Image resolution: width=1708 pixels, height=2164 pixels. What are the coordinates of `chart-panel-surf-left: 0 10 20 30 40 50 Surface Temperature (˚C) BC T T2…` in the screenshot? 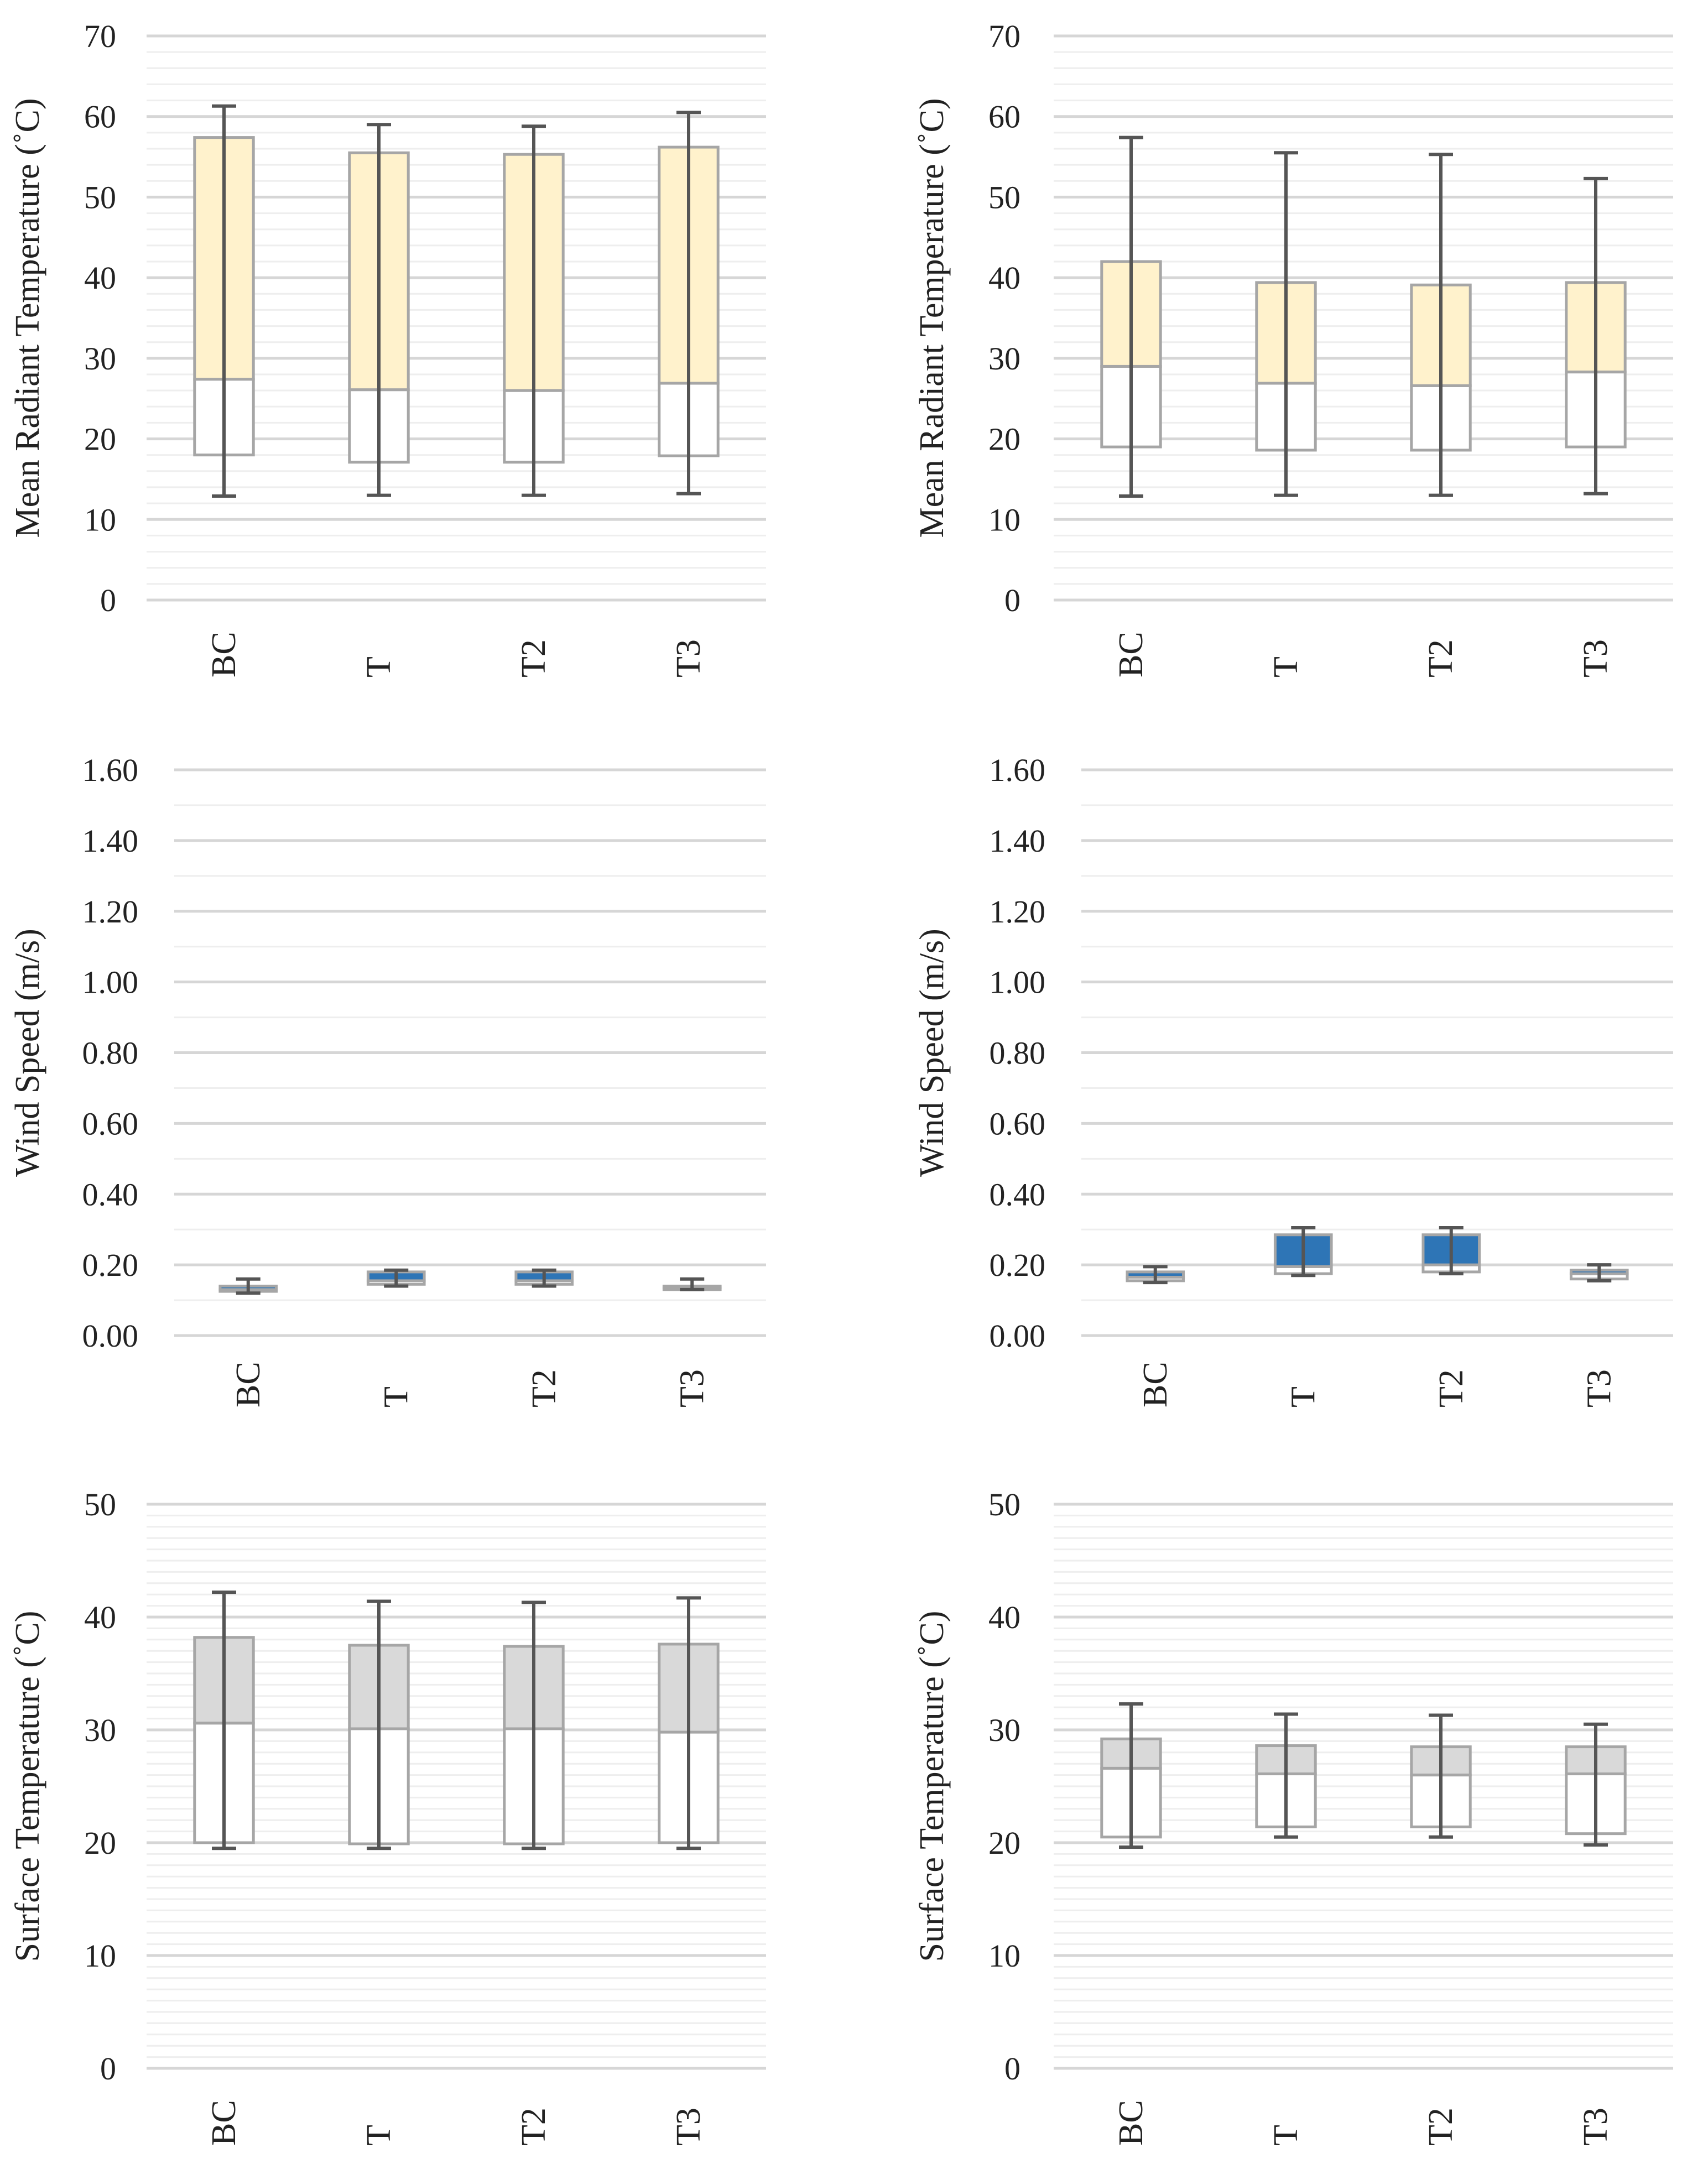 It's located at (387, 1816).